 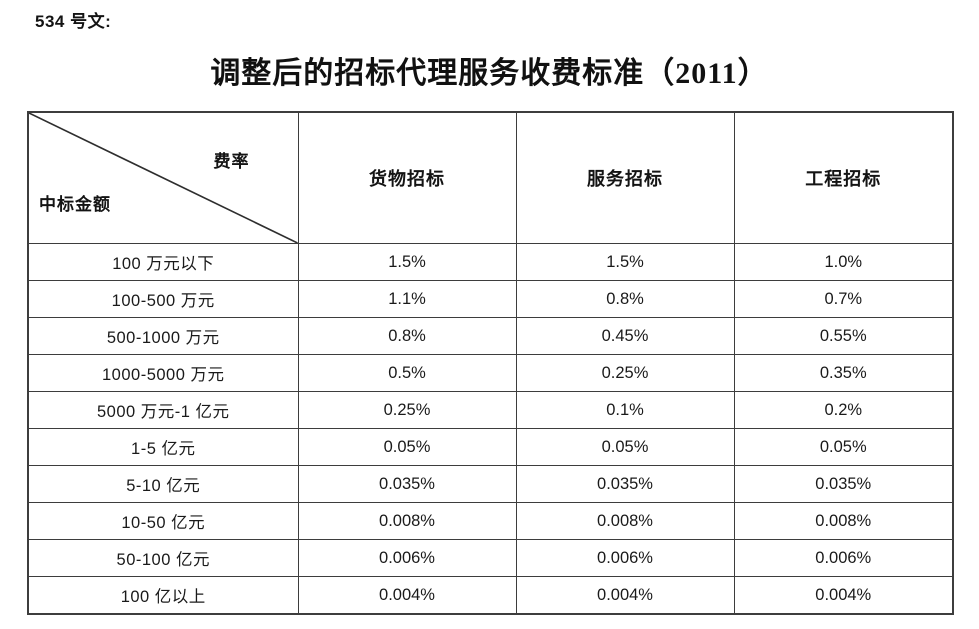 I want to click on table-row: 1000-5000 万元 0.5% 0.25% 0.35%, so click(x=490, y=373).